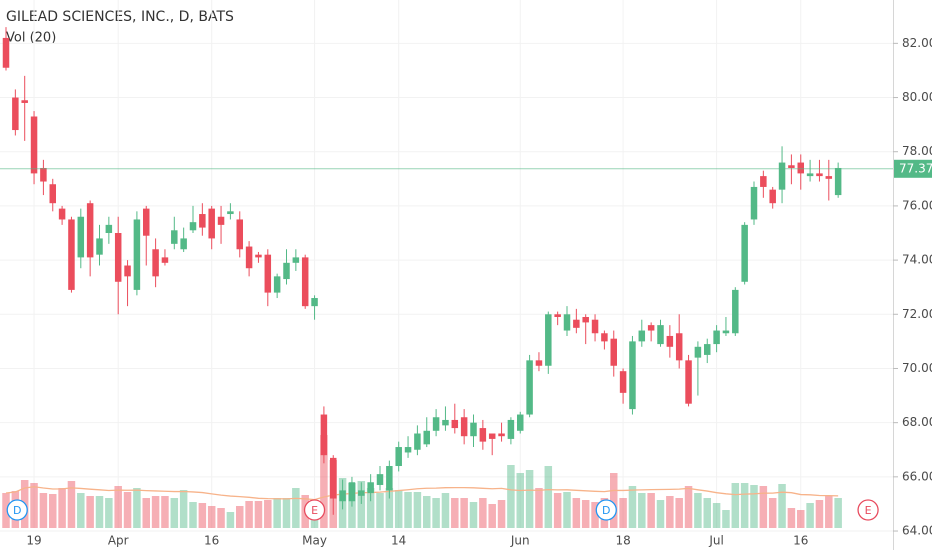  I want to click on event-label: D, so click(606, 510).